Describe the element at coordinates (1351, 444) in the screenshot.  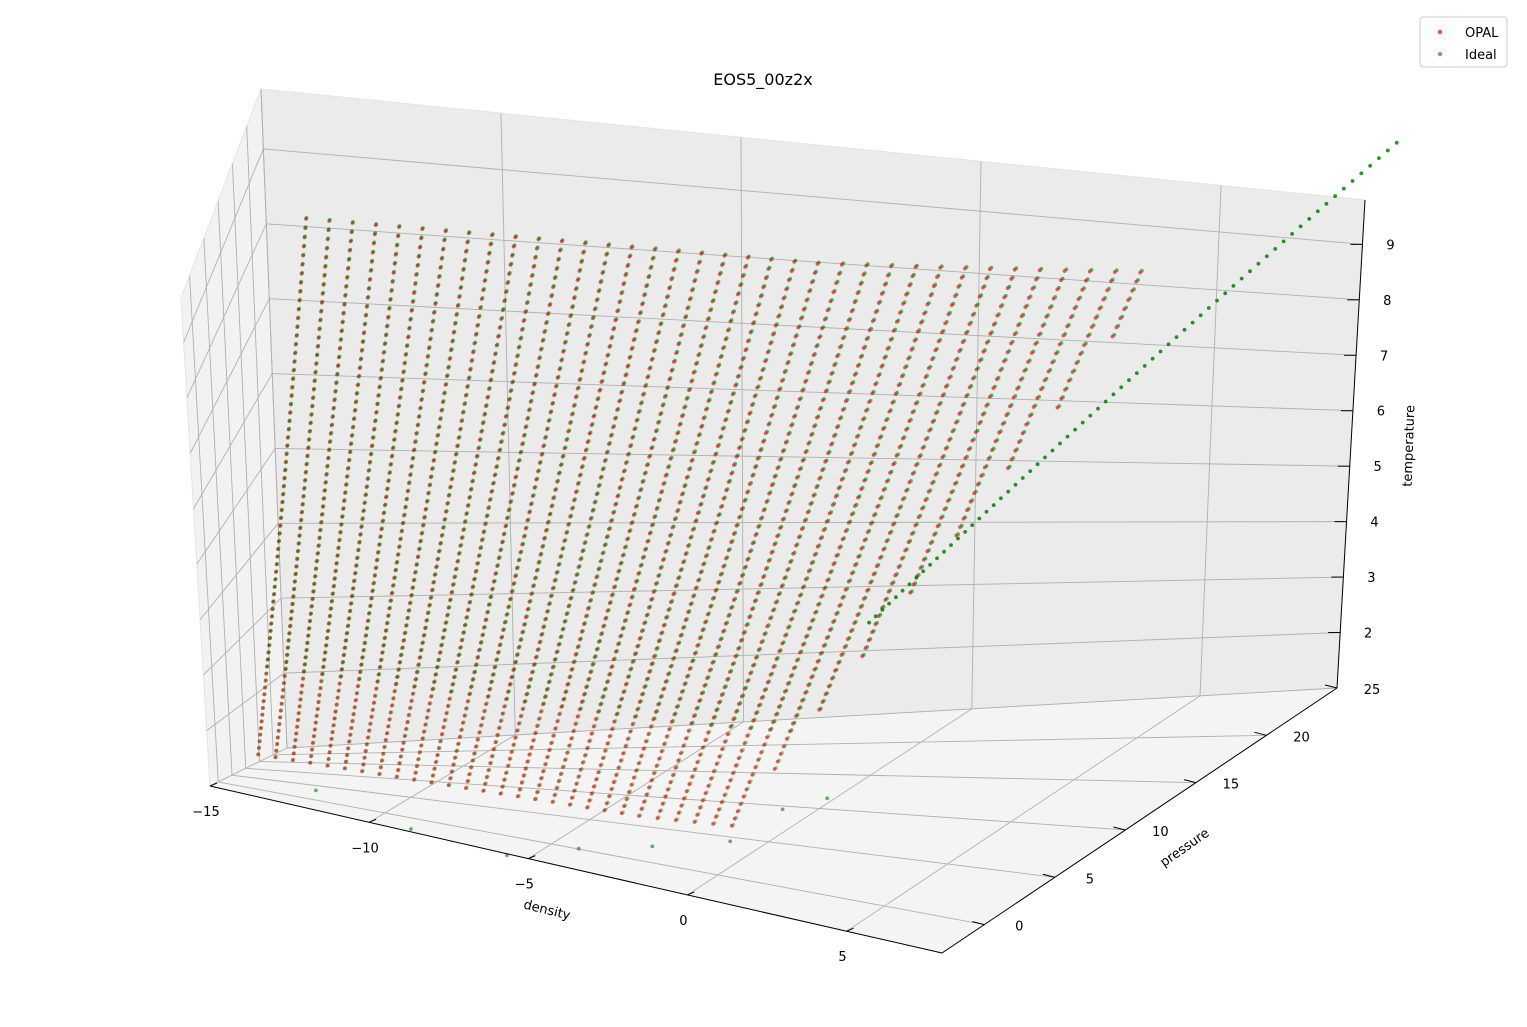
I see `z-axis-line` at that location.